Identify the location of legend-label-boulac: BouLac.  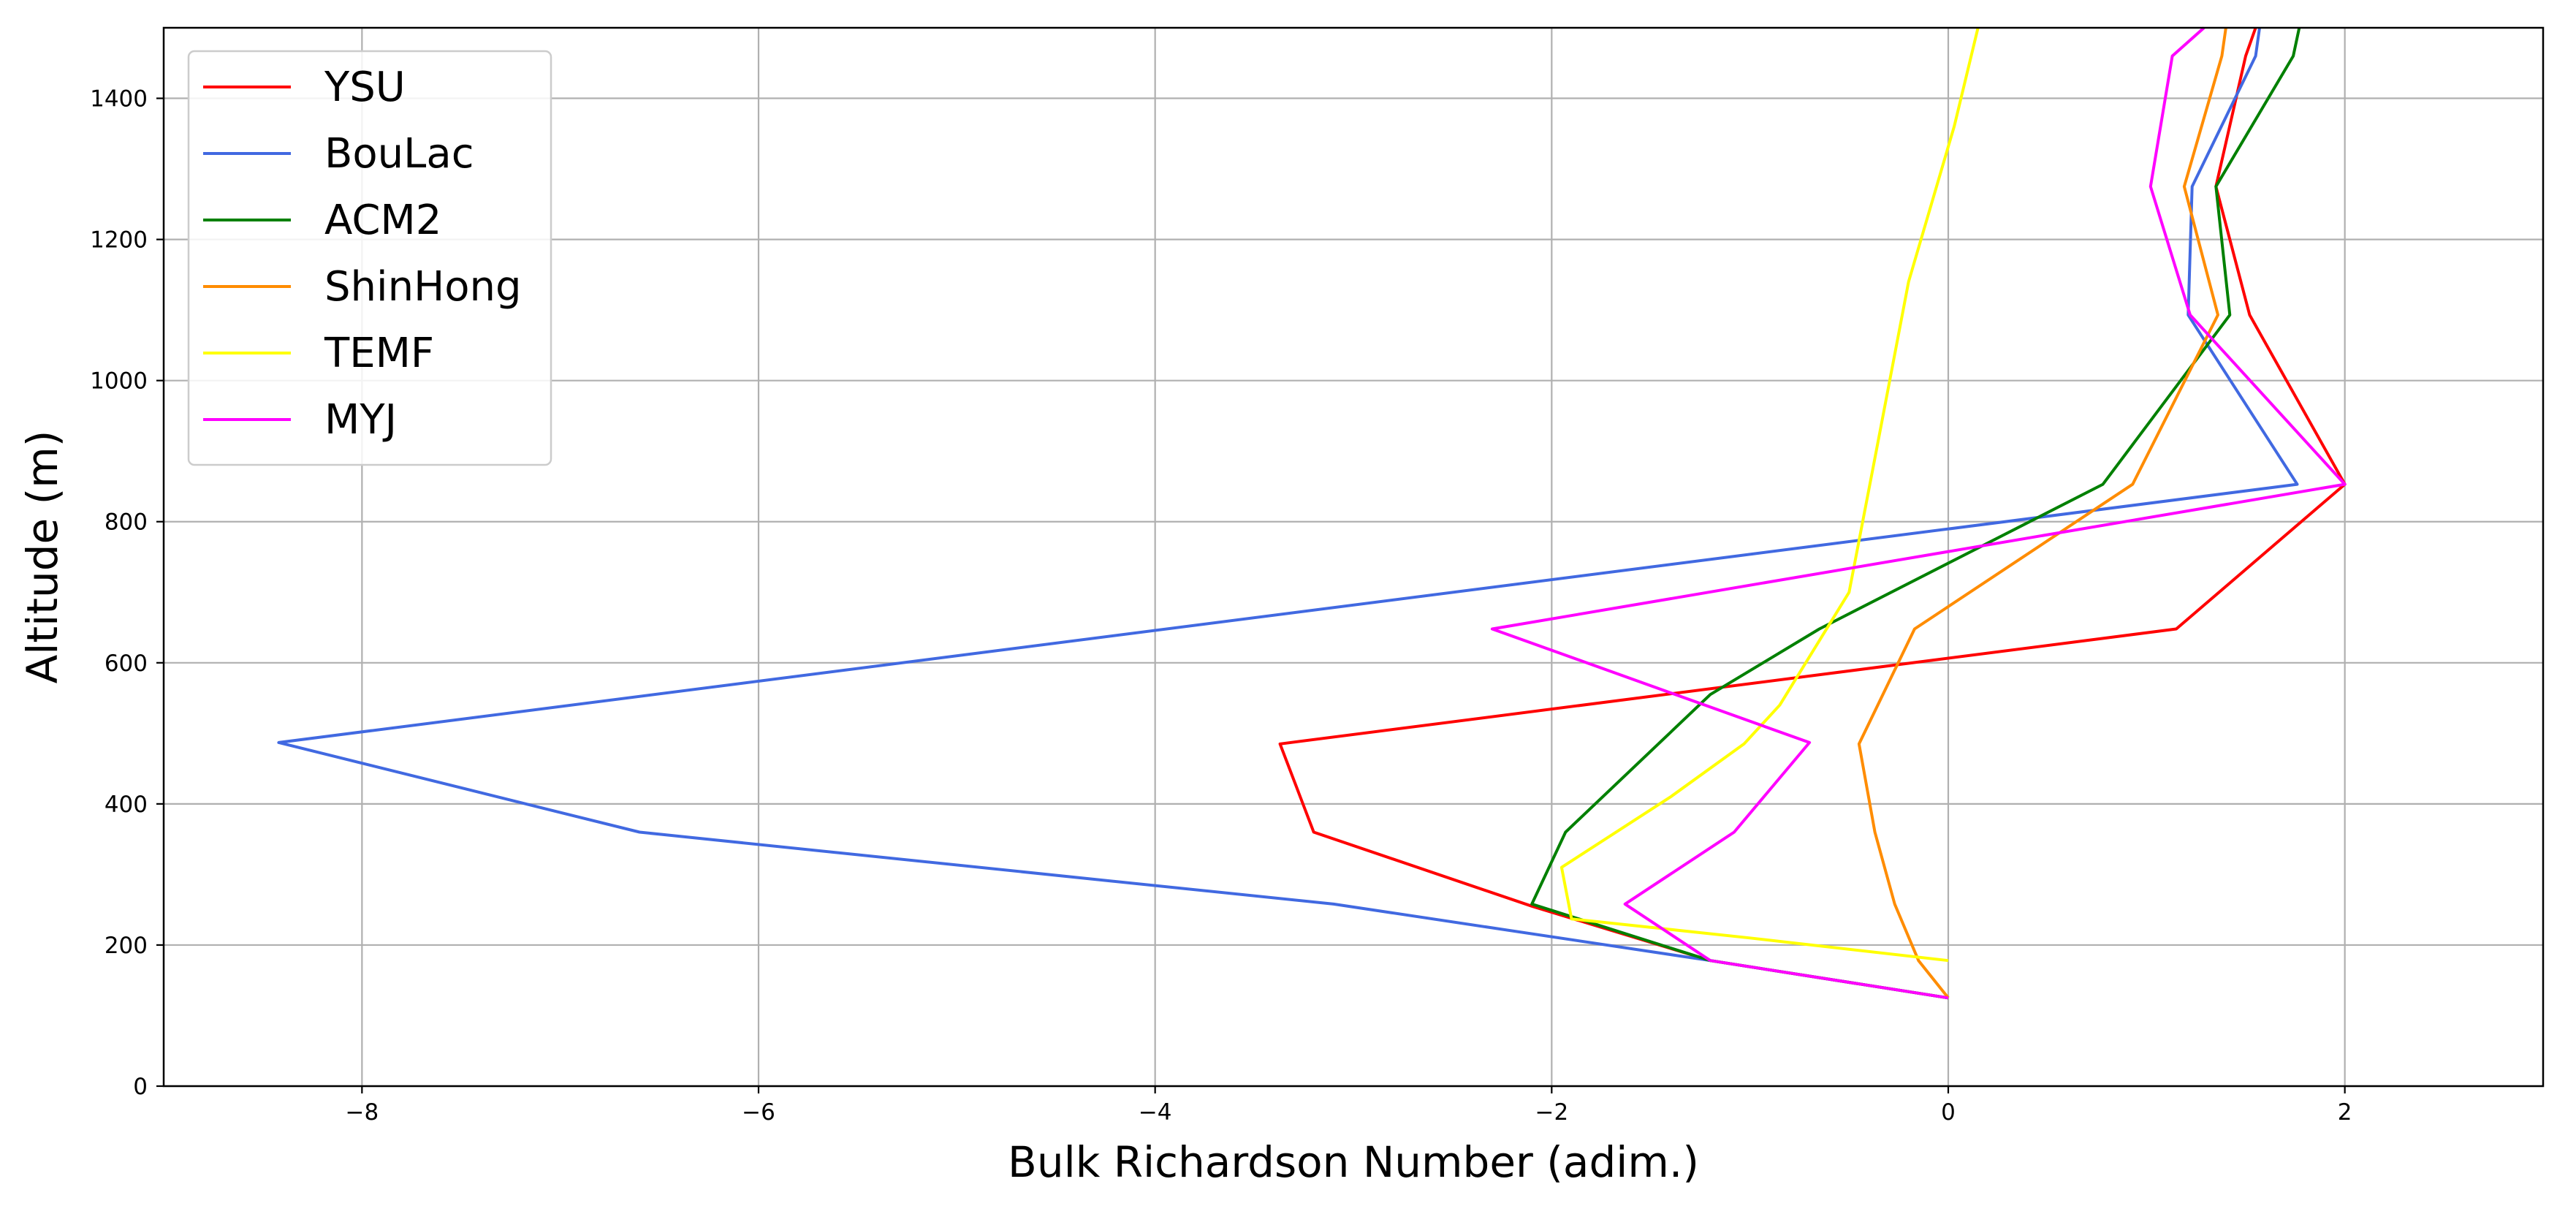
(399, 154).